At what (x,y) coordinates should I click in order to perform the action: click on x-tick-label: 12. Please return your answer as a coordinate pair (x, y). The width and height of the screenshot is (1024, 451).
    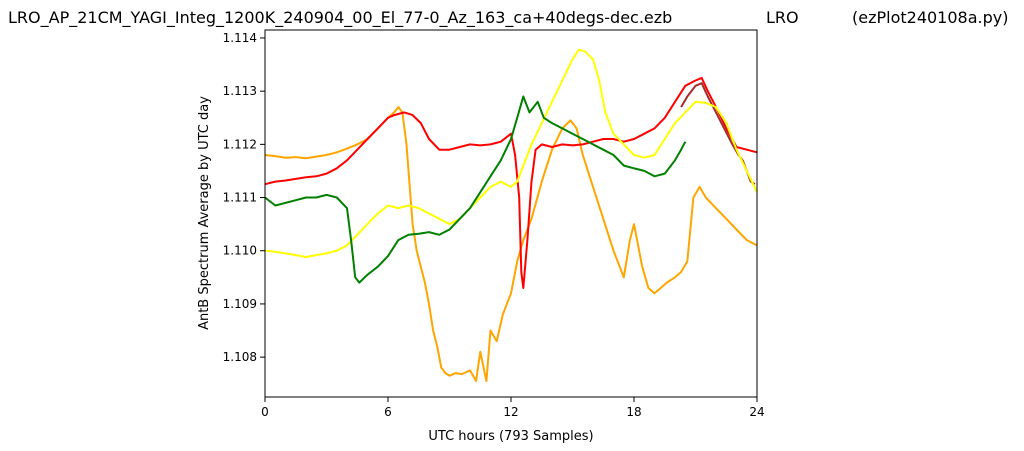
    Looking at the image, I should click on (510, 412).